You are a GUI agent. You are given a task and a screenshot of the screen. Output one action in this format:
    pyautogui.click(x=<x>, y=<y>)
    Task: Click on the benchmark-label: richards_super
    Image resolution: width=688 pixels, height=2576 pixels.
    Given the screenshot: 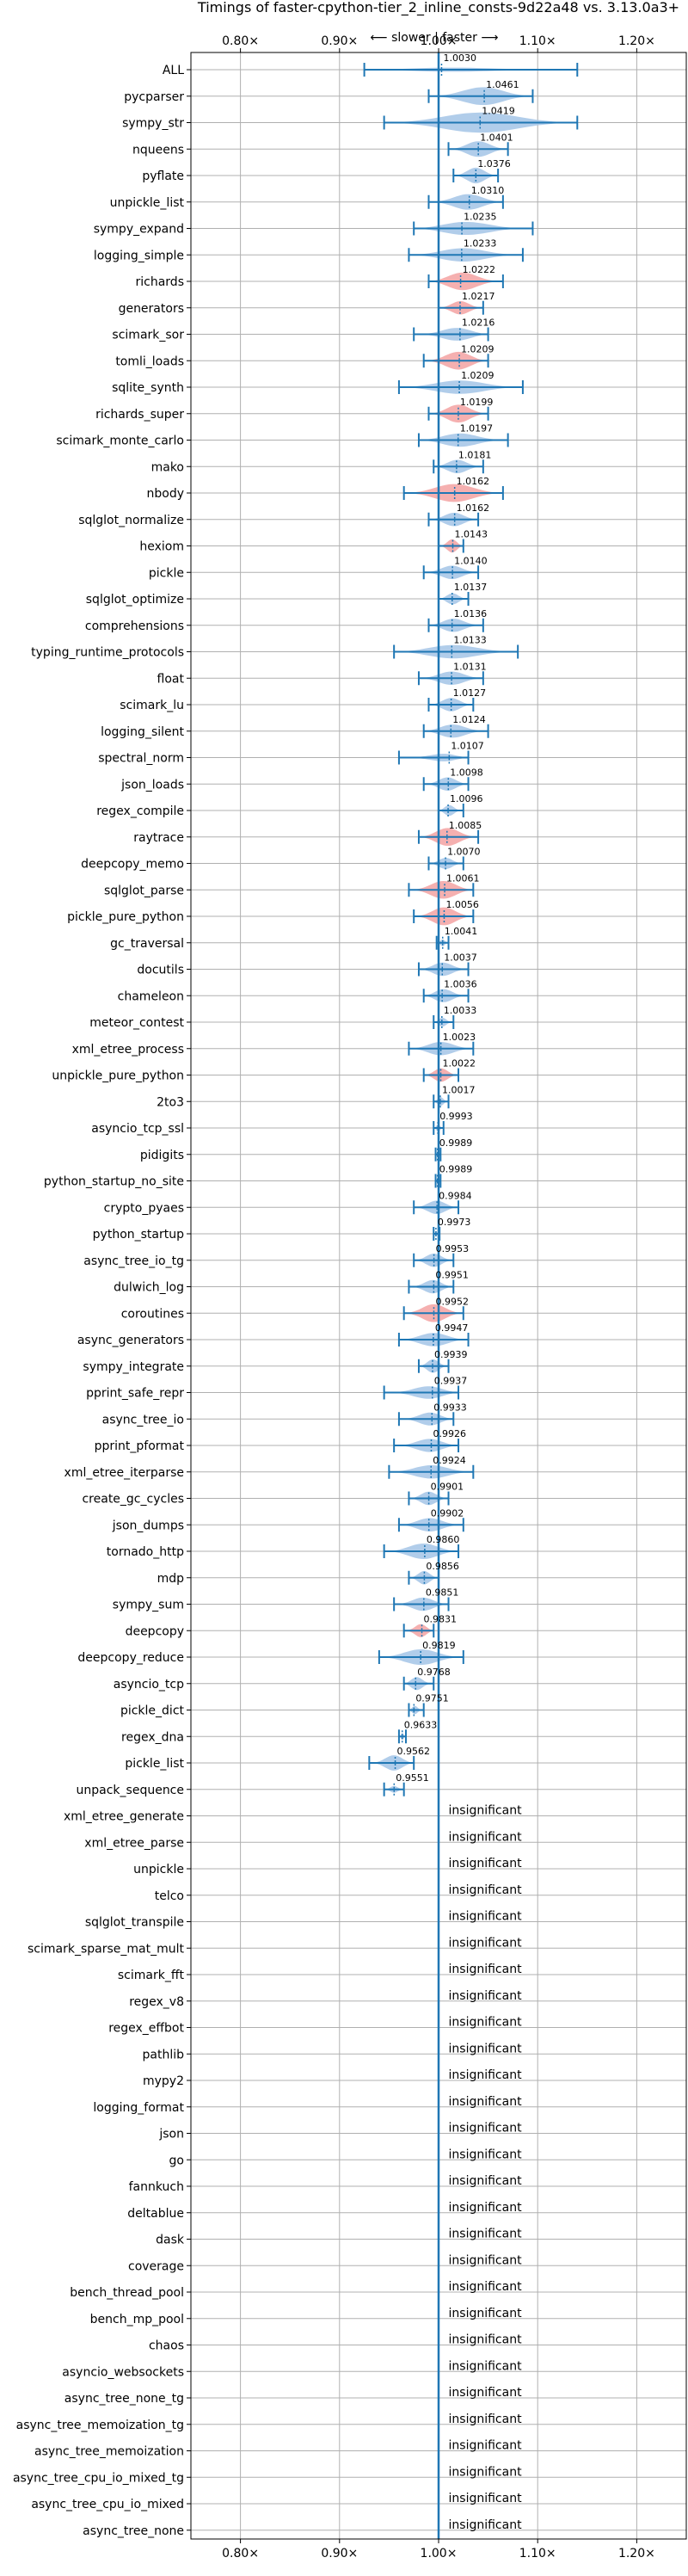 What is the action you would take?
    pyautogui.click(x=139, y=415)
    